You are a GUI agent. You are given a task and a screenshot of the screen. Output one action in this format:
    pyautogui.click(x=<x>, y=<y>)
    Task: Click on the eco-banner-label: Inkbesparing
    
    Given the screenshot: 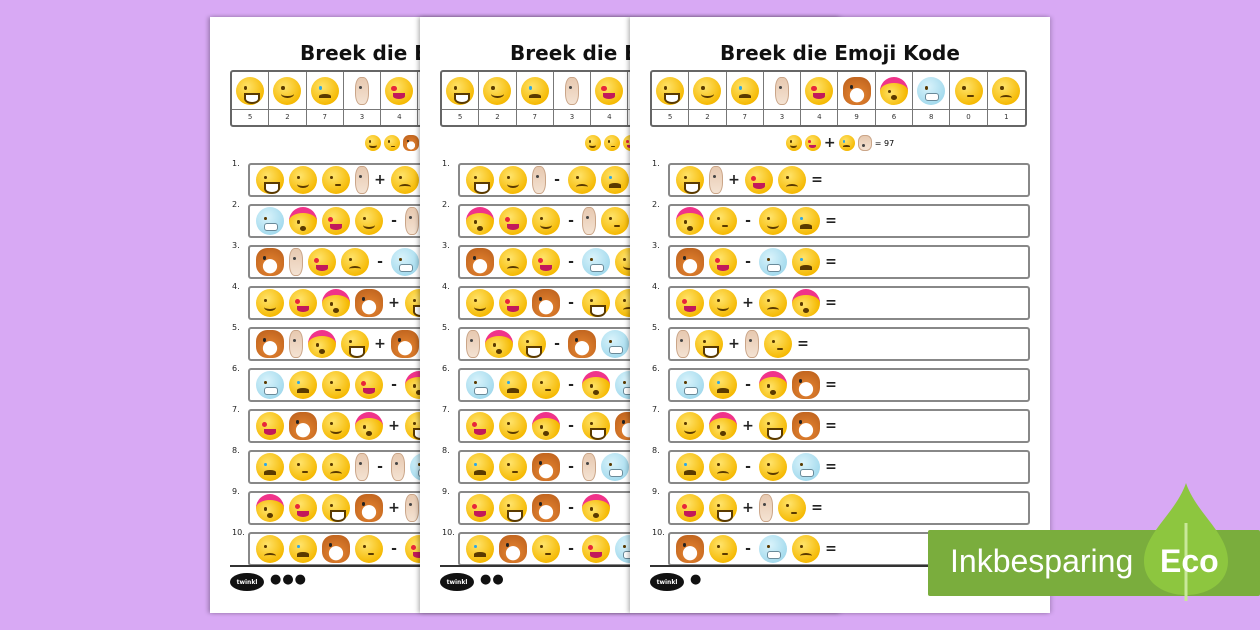 What is the action you would take?
    pyautogui.click(x=1042, y=561)
    